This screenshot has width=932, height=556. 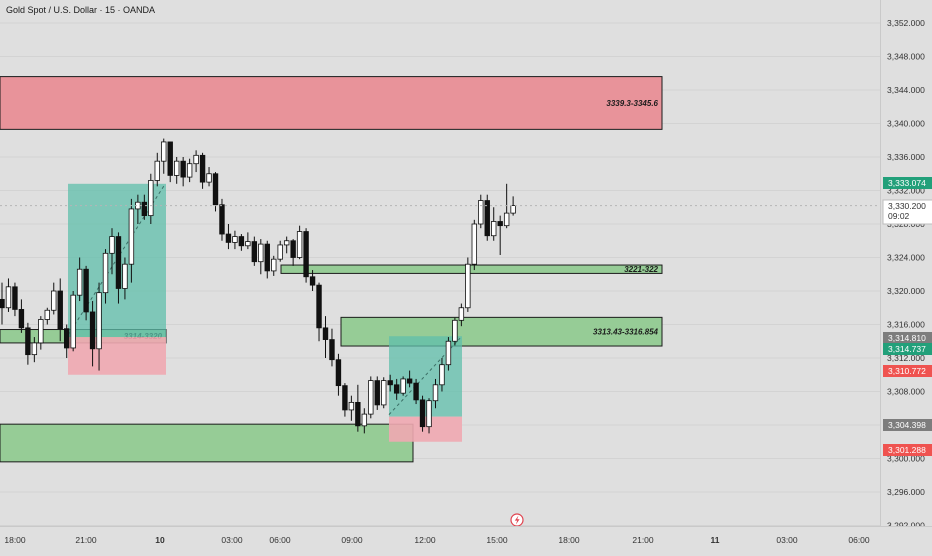 What do you see at coordinates (906, 57) in the screenshot?
I see `price-tick-label: 3,348.000` at bounding box center [906, 57].